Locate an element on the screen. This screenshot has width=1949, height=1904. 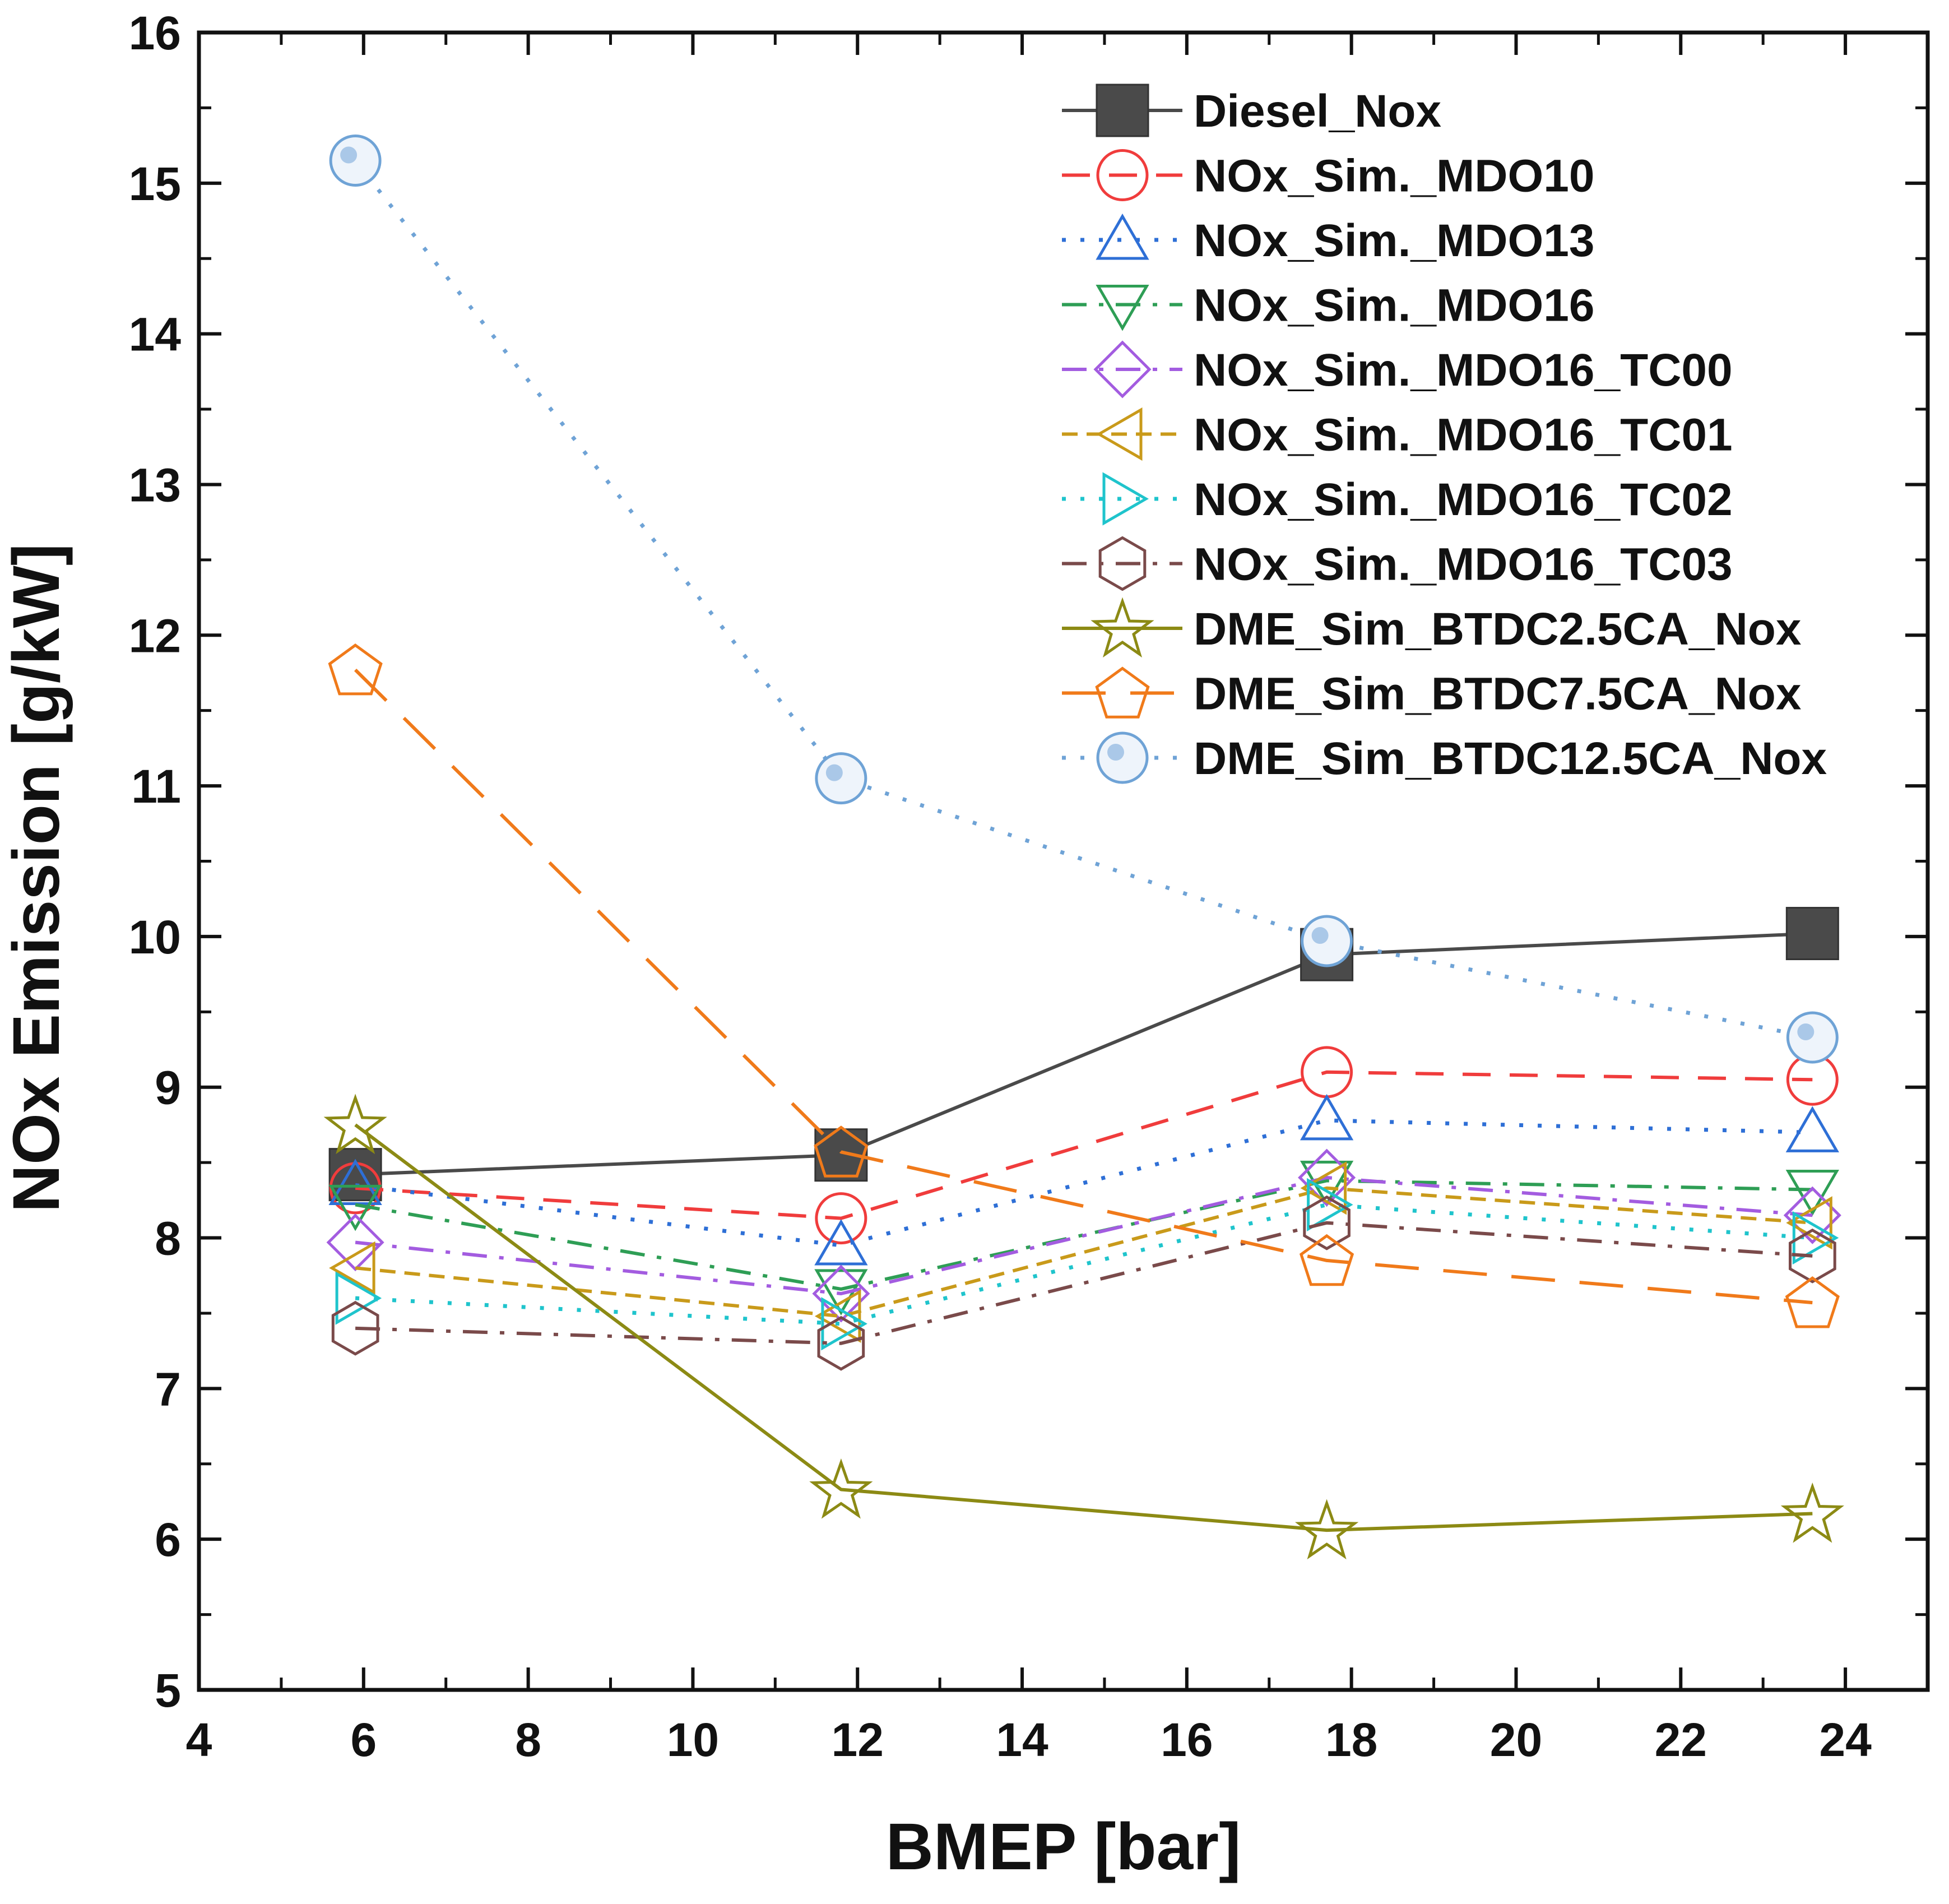
legend-entry: NOx_Sim._MDO16_TC00 is located at coordinates (1397, 369).